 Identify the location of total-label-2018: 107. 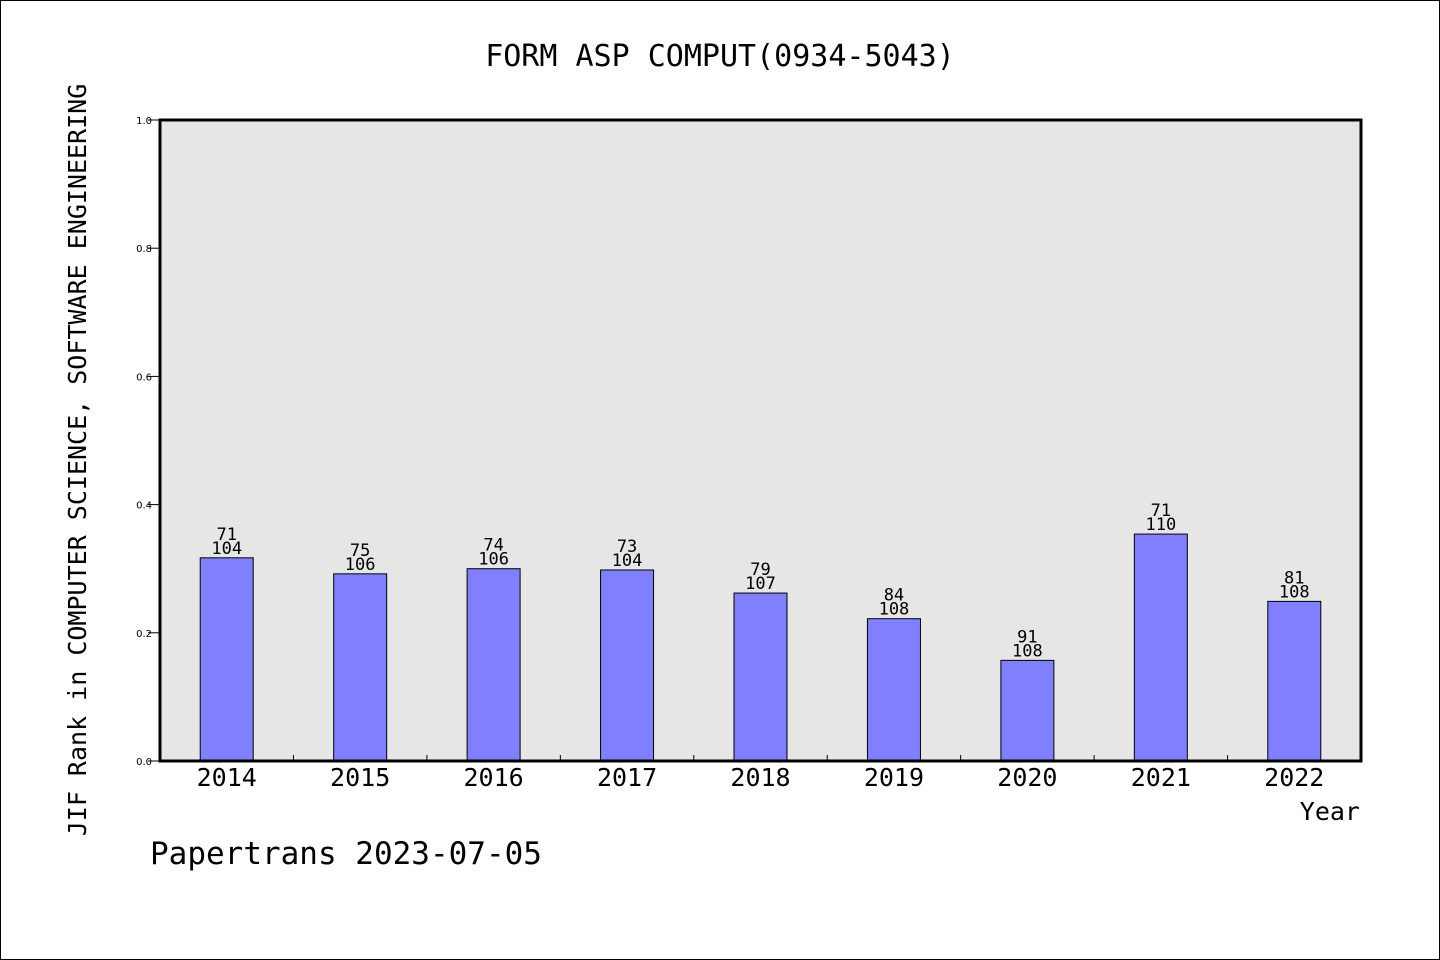
(760, 584).